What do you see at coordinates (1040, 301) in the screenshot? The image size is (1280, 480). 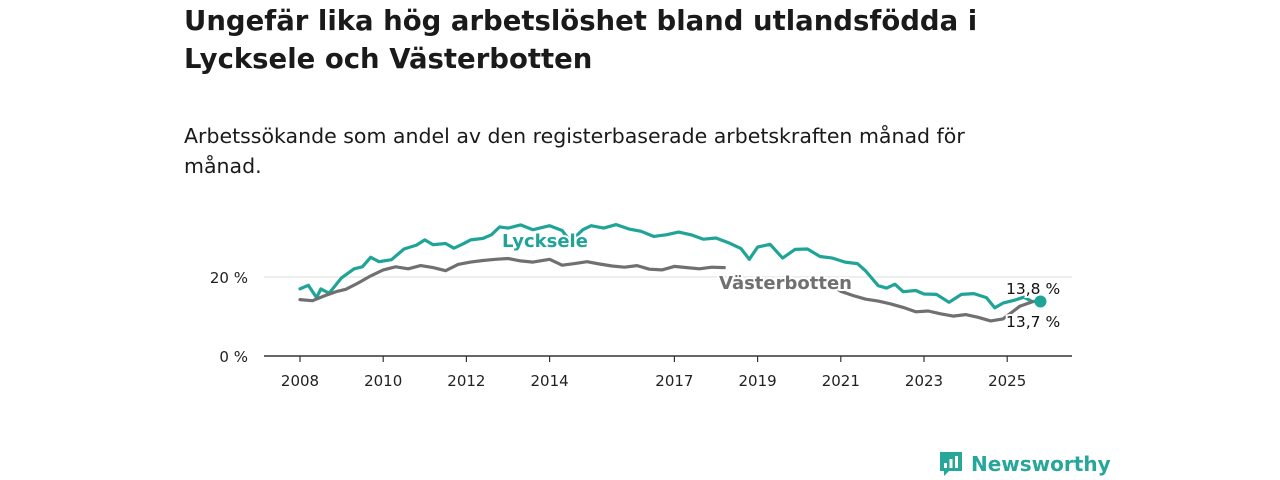 I see `series-endpoint` at bounding box center [1040, 301].